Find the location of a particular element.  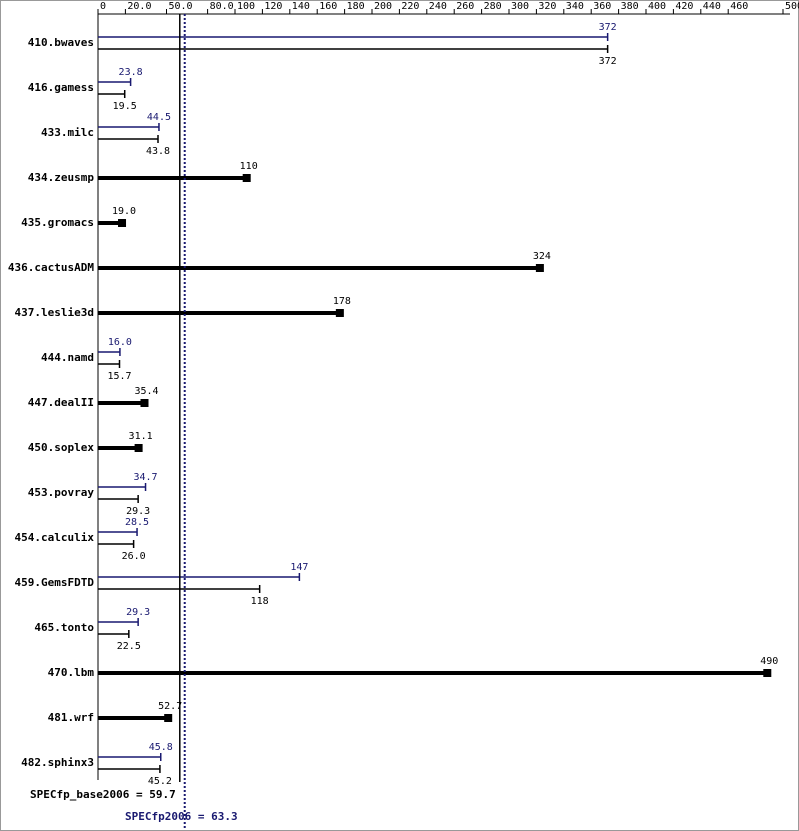

benchmark-name: 435.gromacs is located at coordinates (57, 222).